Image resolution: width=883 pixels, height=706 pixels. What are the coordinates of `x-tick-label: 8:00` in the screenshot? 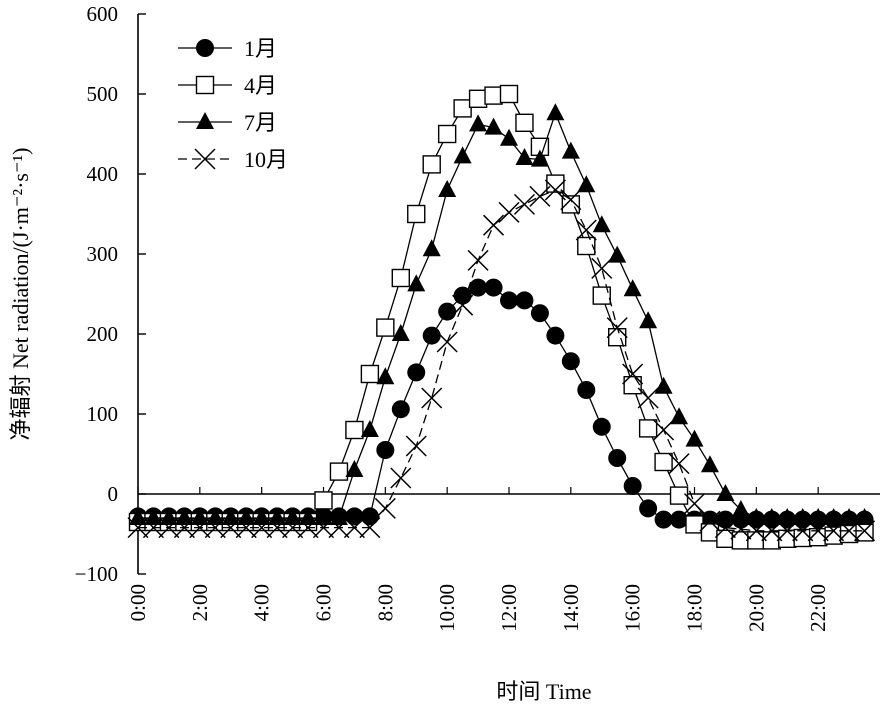 It's located at (385, 602).